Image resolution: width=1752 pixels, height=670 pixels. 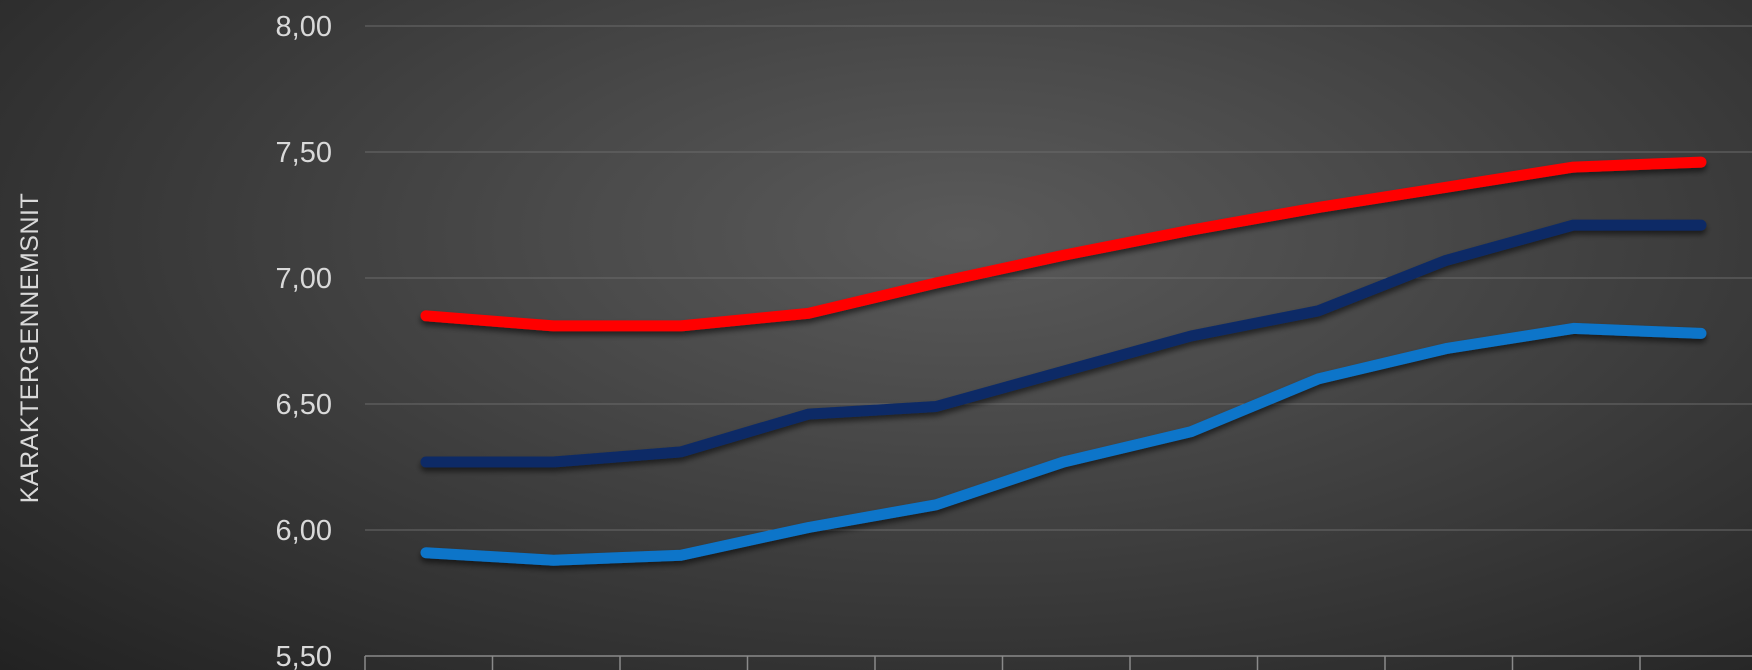 I want to click on y-tick-label: 6,50, so click(x=304, y=405).